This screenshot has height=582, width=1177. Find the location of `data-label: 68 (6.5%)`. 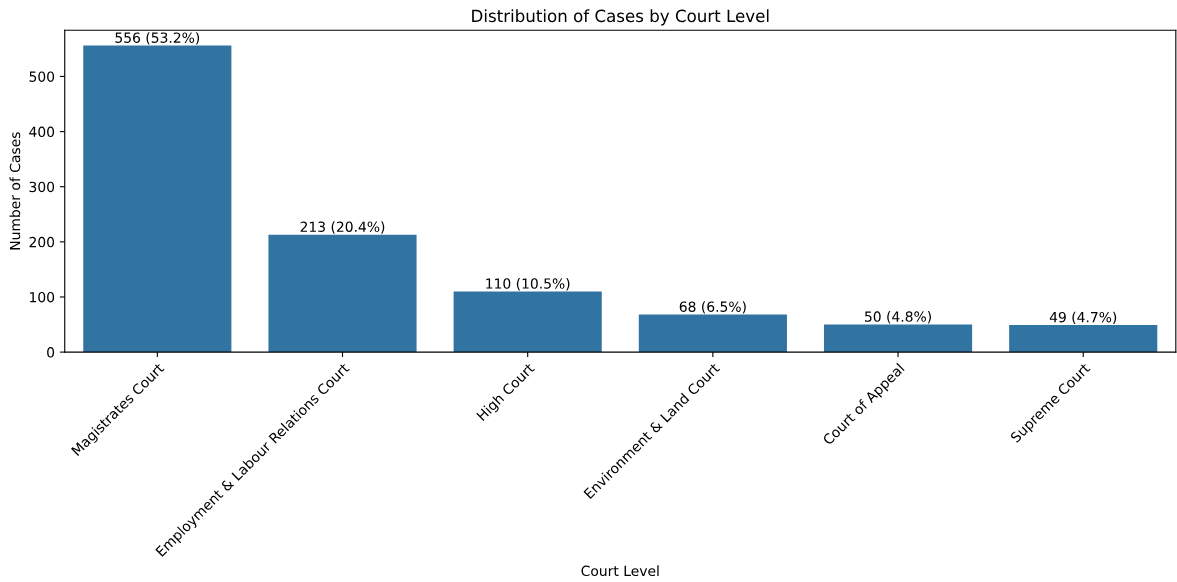

data-label: 68 (6.5%) is located at coordinates (712, 307).